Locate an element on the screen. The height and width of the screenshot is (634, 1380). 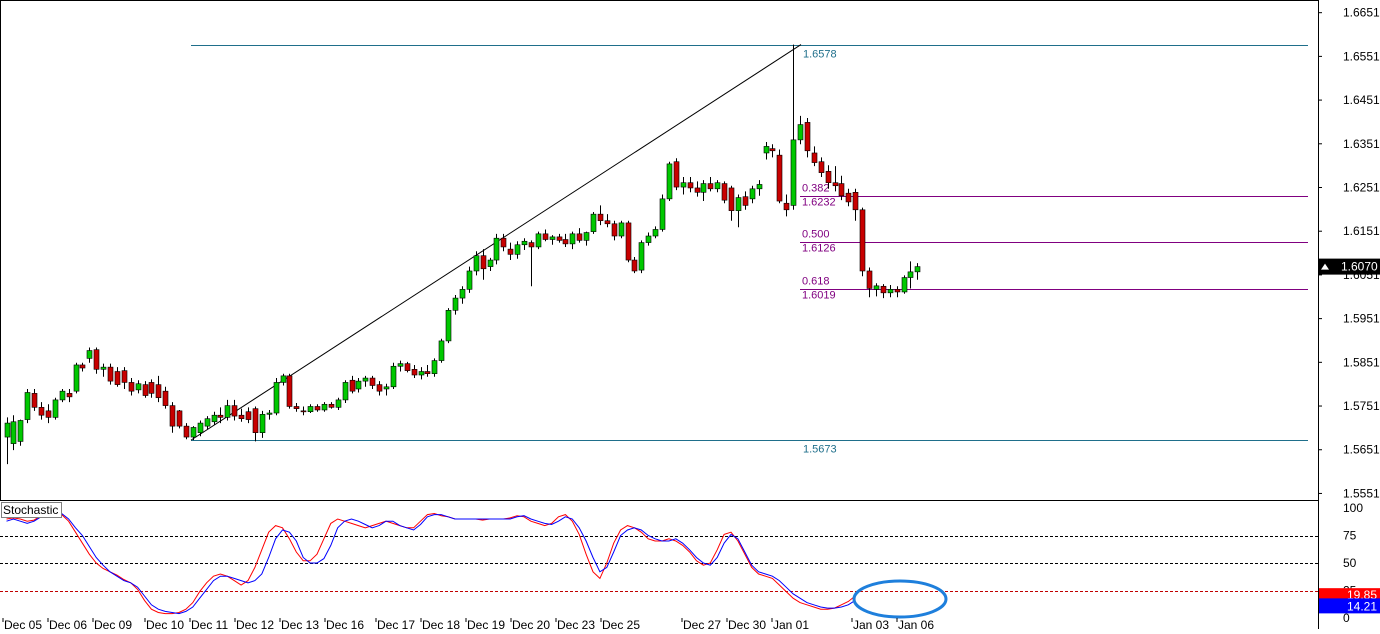
x-axis-label: Jan 01 is located at coordinates (791, 623).